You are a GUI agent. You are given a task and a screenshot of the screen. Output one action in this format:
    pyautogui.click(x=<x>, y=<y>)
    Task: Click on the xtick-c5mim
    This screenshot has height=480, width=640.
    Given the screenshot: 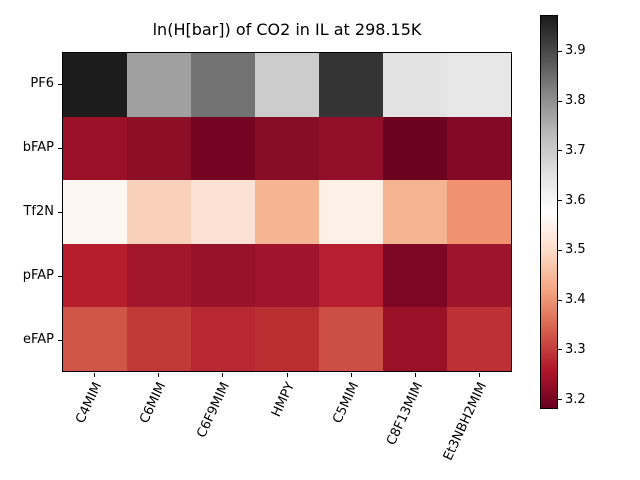 What is the action you would take?
    pyautogui.click(x=351, y=374)
    